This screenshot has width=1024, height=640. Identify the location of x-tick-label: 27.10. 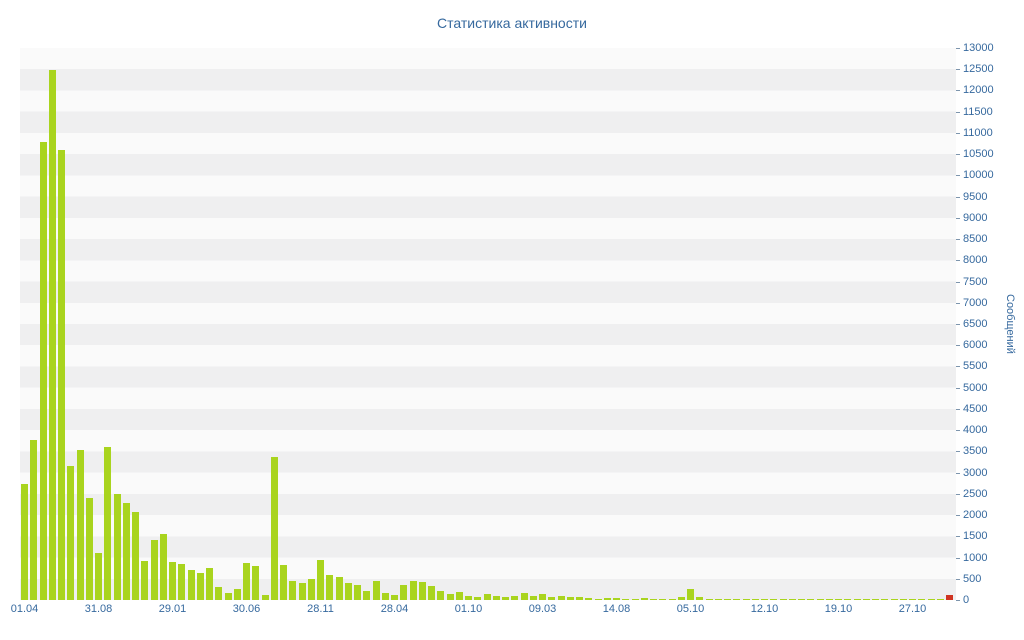
(912, 609).